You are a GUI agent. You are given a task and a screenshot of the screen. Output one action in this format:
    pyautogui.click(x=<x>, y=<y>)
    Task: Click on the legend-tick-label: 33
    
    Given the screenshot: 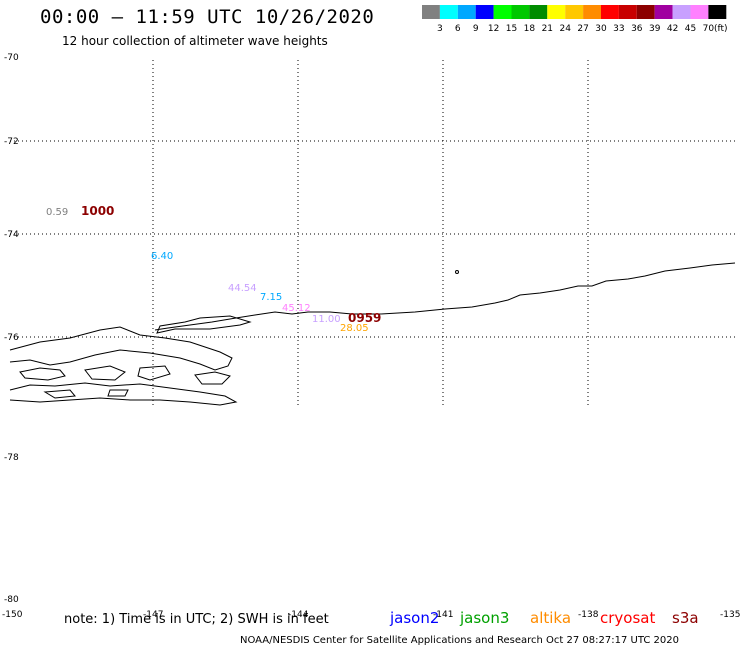 What is the action you would take?
    pyautogui.click(x=618, y=29)
    